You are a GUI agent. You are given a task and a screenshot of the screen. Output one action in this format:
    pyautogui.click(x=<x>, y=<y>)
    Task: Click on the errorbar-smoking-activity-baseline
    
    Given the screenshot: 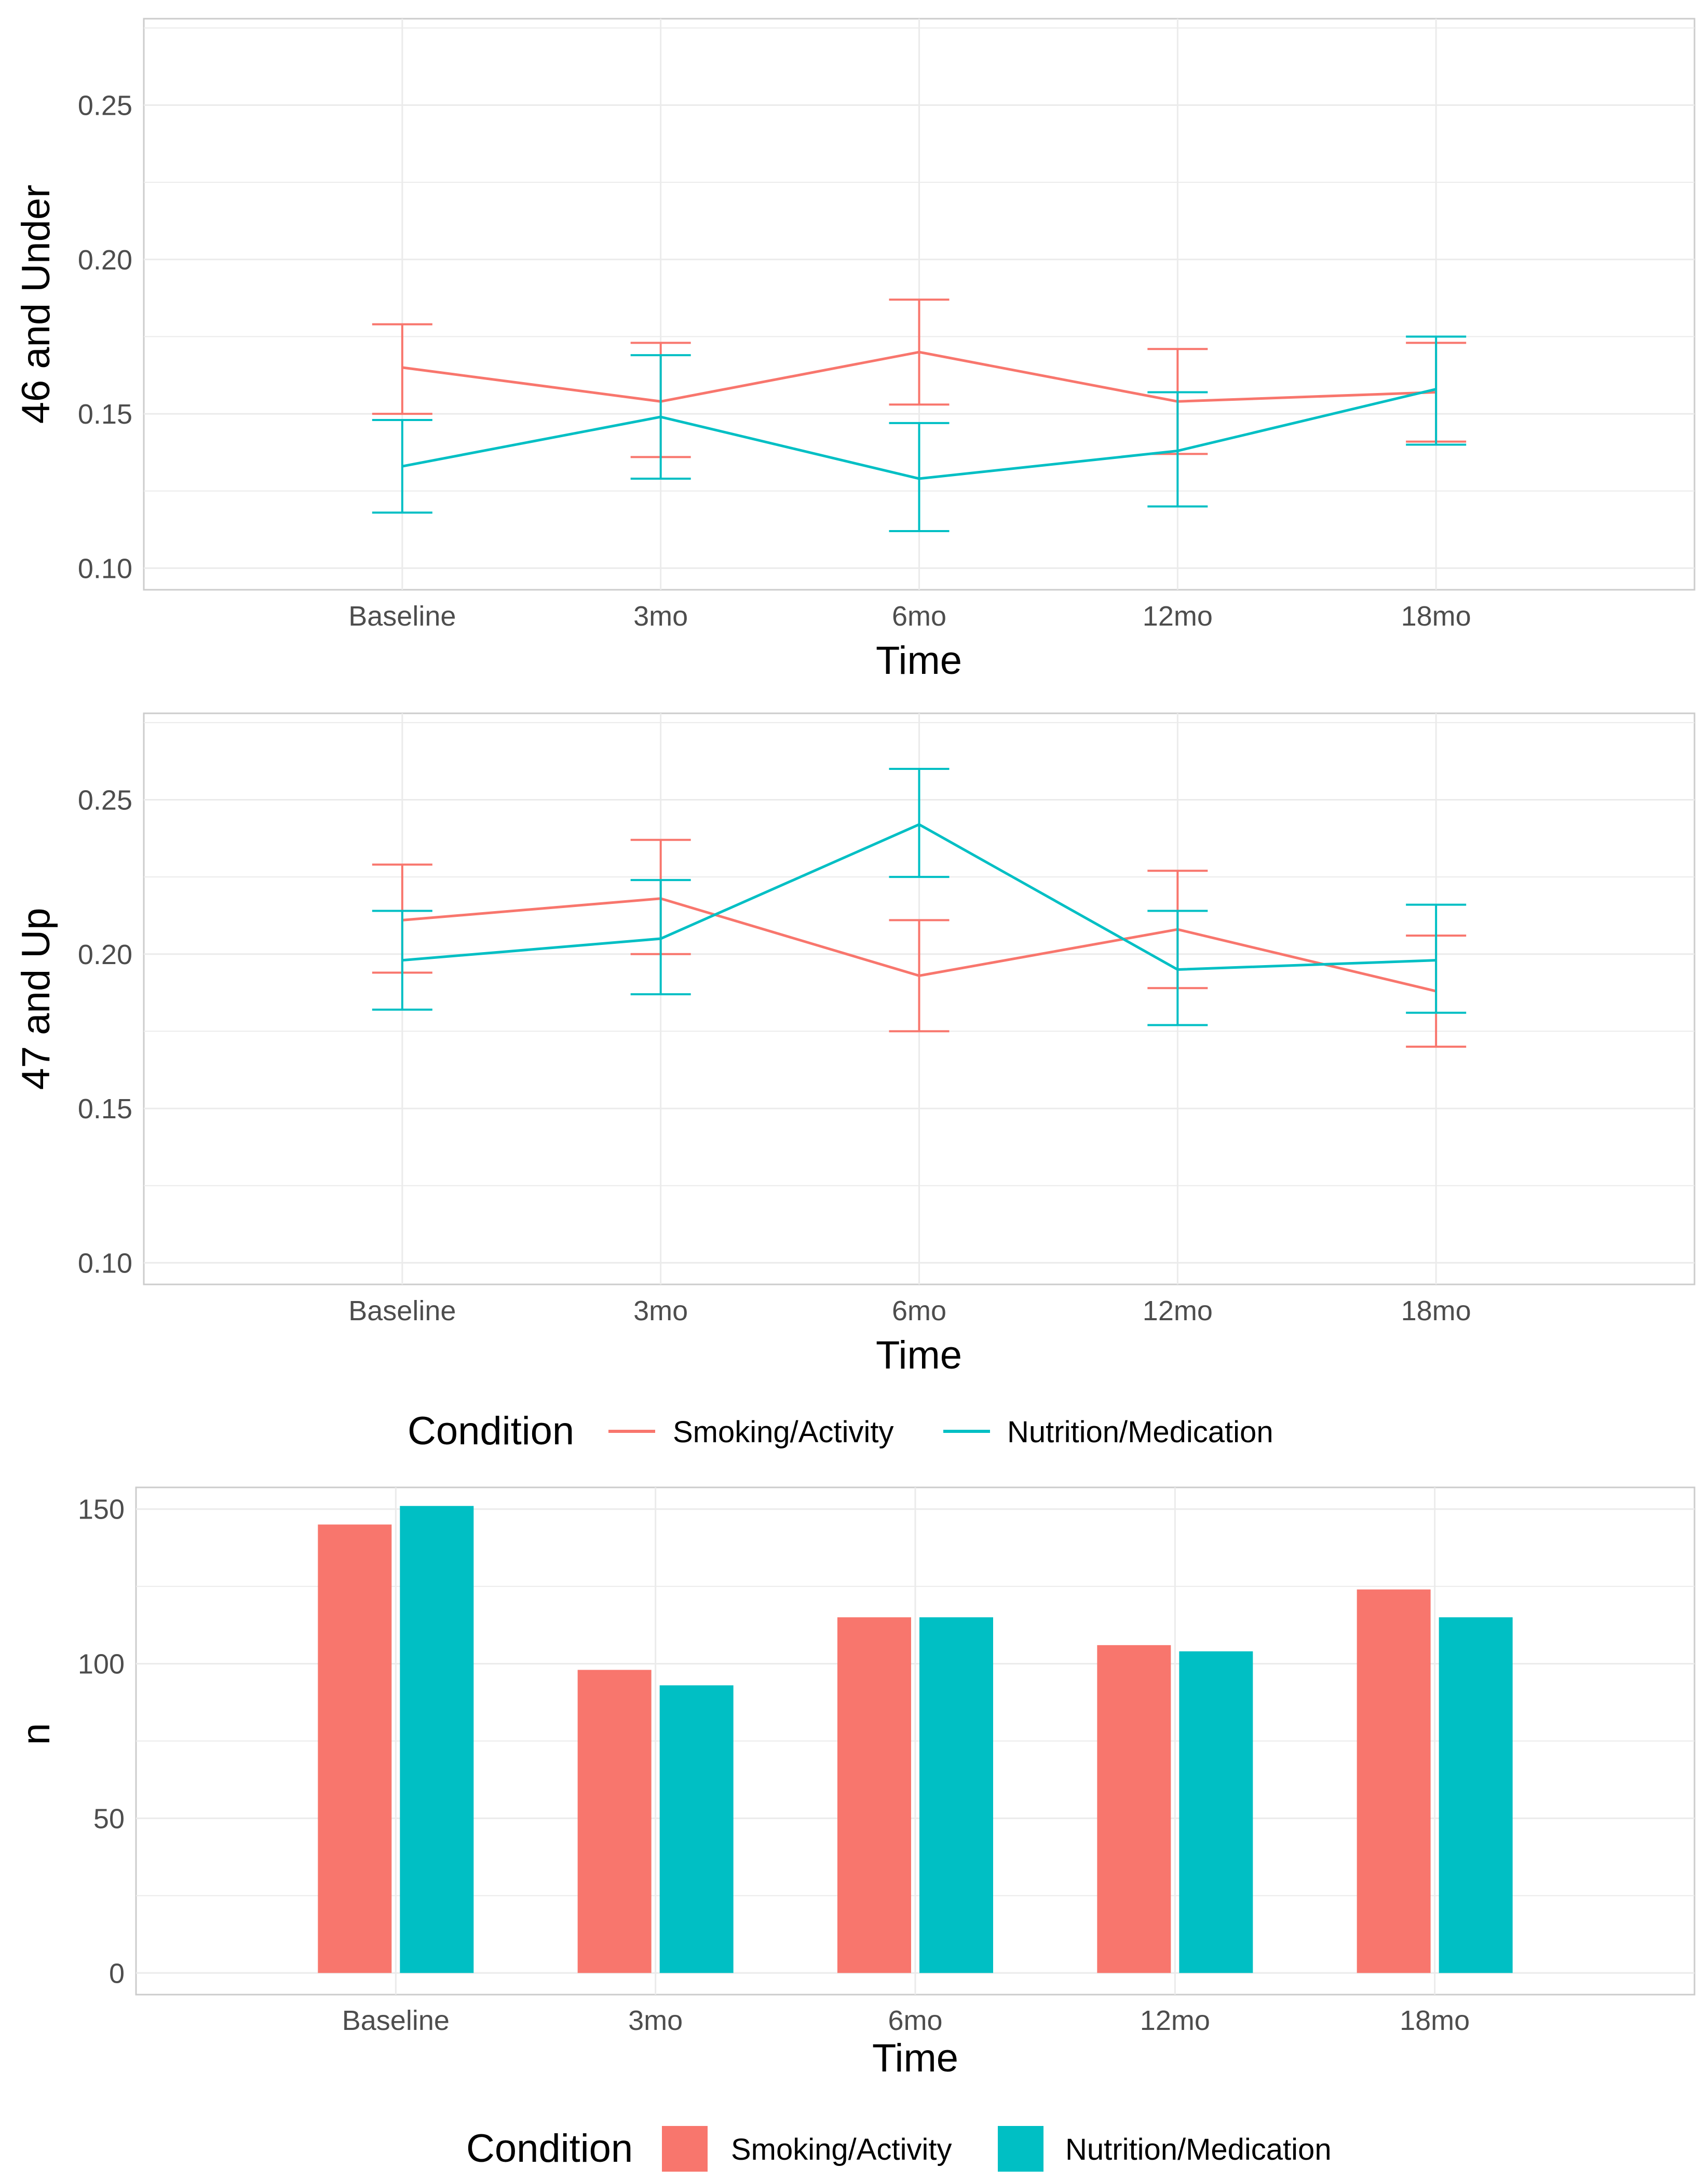 What is the action you would take?
    pyautogui.click(x=402, y=369)
    